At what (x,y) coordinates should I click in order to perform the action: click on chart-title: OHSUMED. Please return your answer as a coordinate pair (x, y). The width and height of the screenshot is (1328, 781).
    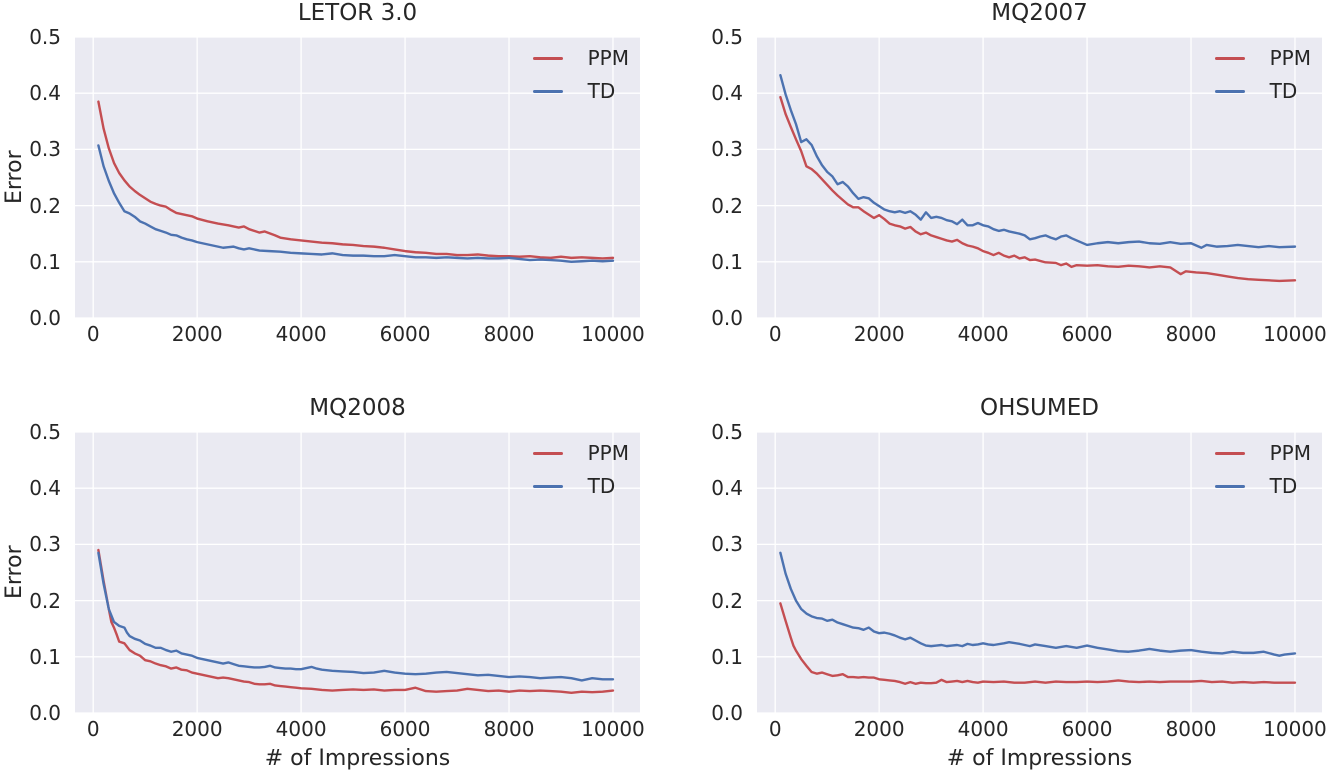
    Looking at the image, I should click on (1039, 408).